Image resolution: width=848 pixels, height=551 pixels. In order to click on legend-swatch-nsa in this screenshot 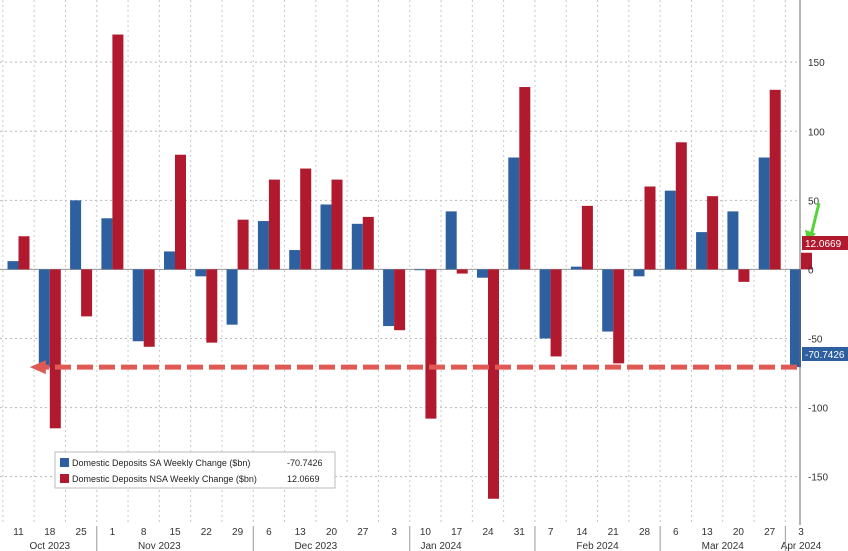, I will do `click(64, 478)`.